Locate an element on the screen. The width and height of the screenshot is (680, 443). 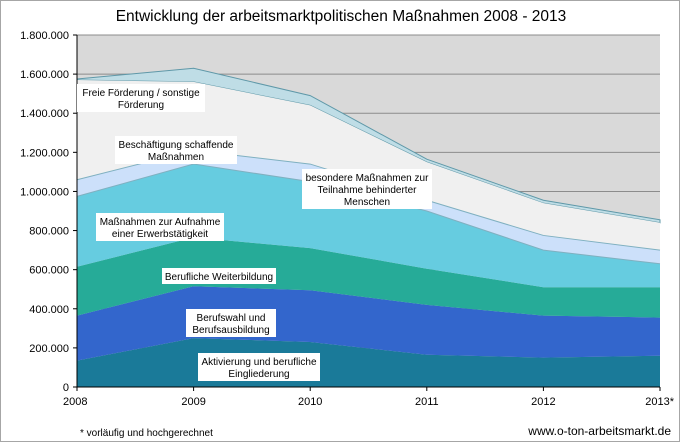
series-label-freie-f-rderung-sonstige-f-rderung: Freie Förderung / sonstige is located at coordinates (141, 93).